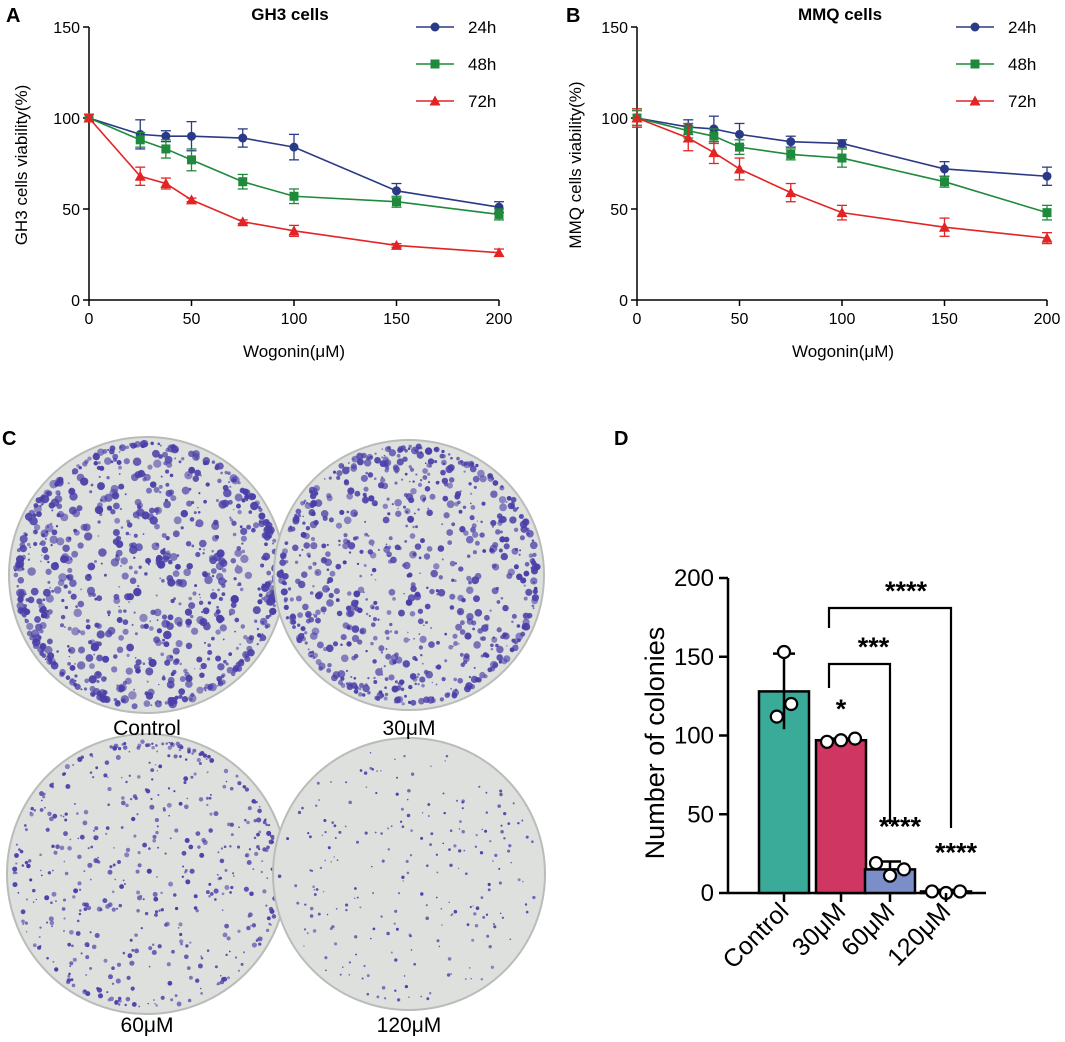 Image resolution: width=1065 pixels, height=1042 pixels. What do you see at coordinates (700, 814) in the screenshot?
I see `y-tick-label: 50` at bounding box center [700, 814].